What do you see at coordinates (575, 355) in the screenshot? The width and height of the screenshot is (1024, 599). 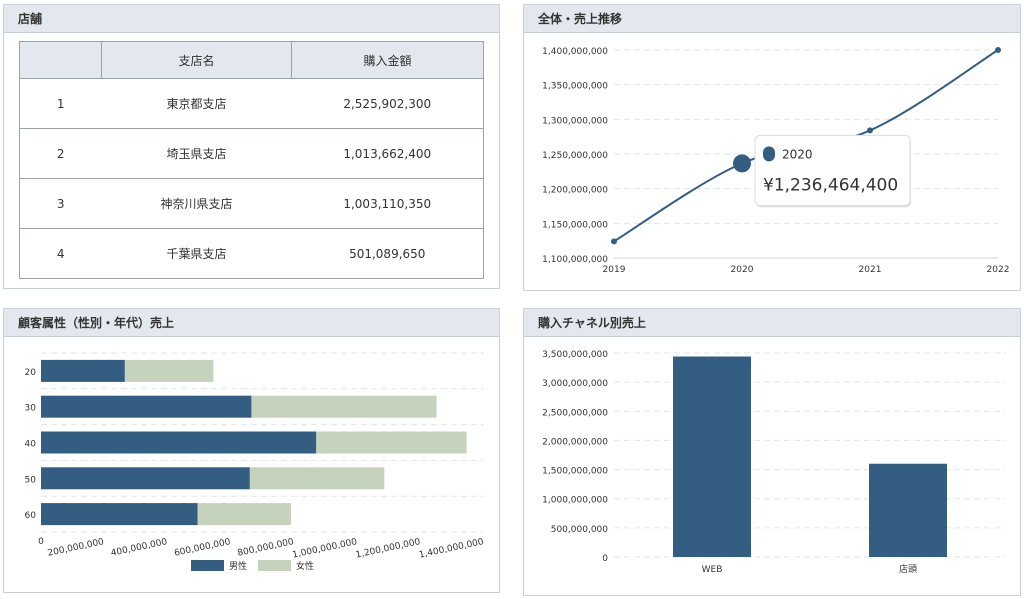 I see `y-tick-label: 3,500,000,000` at bounding box center [575, 355].